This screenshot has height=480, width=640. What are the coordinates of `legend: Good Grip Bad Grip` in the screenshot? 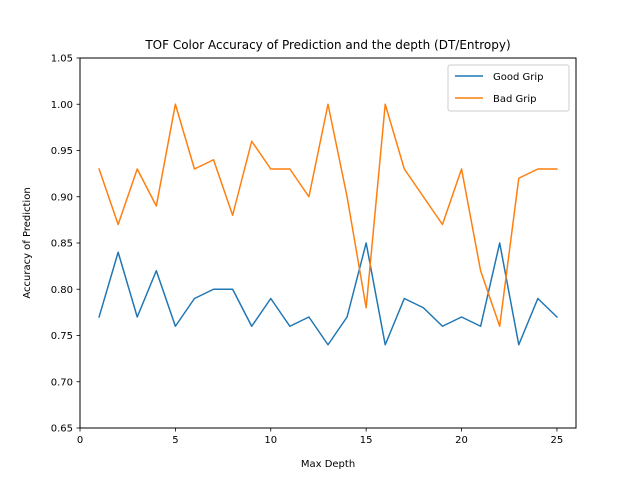 It's located at (508, 88).